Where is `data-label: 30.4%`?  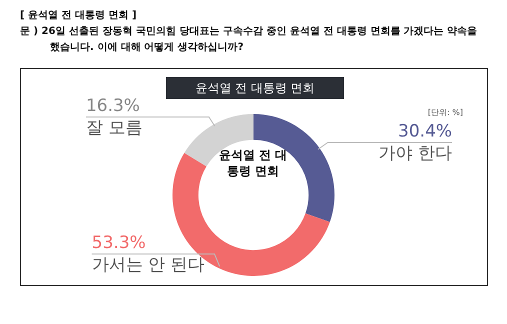 data-label: 30.4% is located at coordinates (425, 131).